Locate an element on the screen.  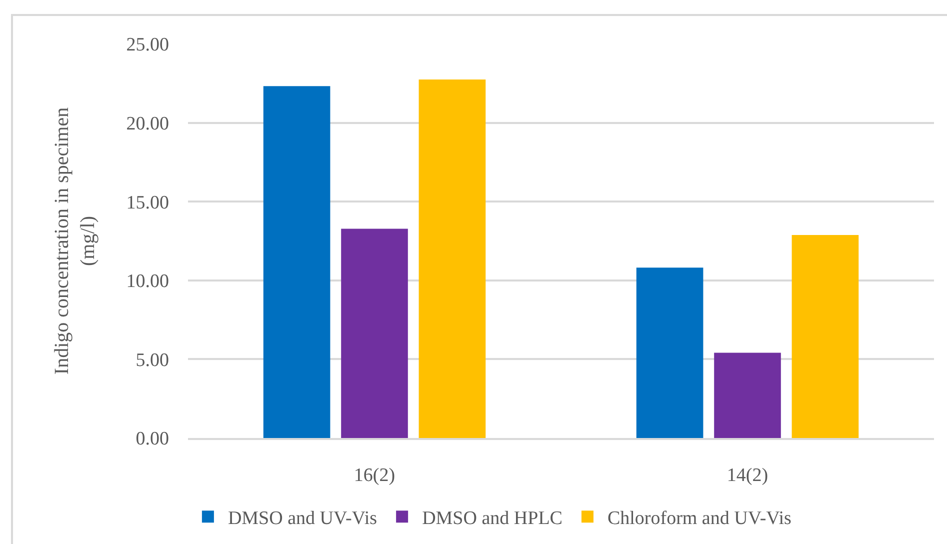
y-tick-label: 15.00 is located at coordinates (147, 203).